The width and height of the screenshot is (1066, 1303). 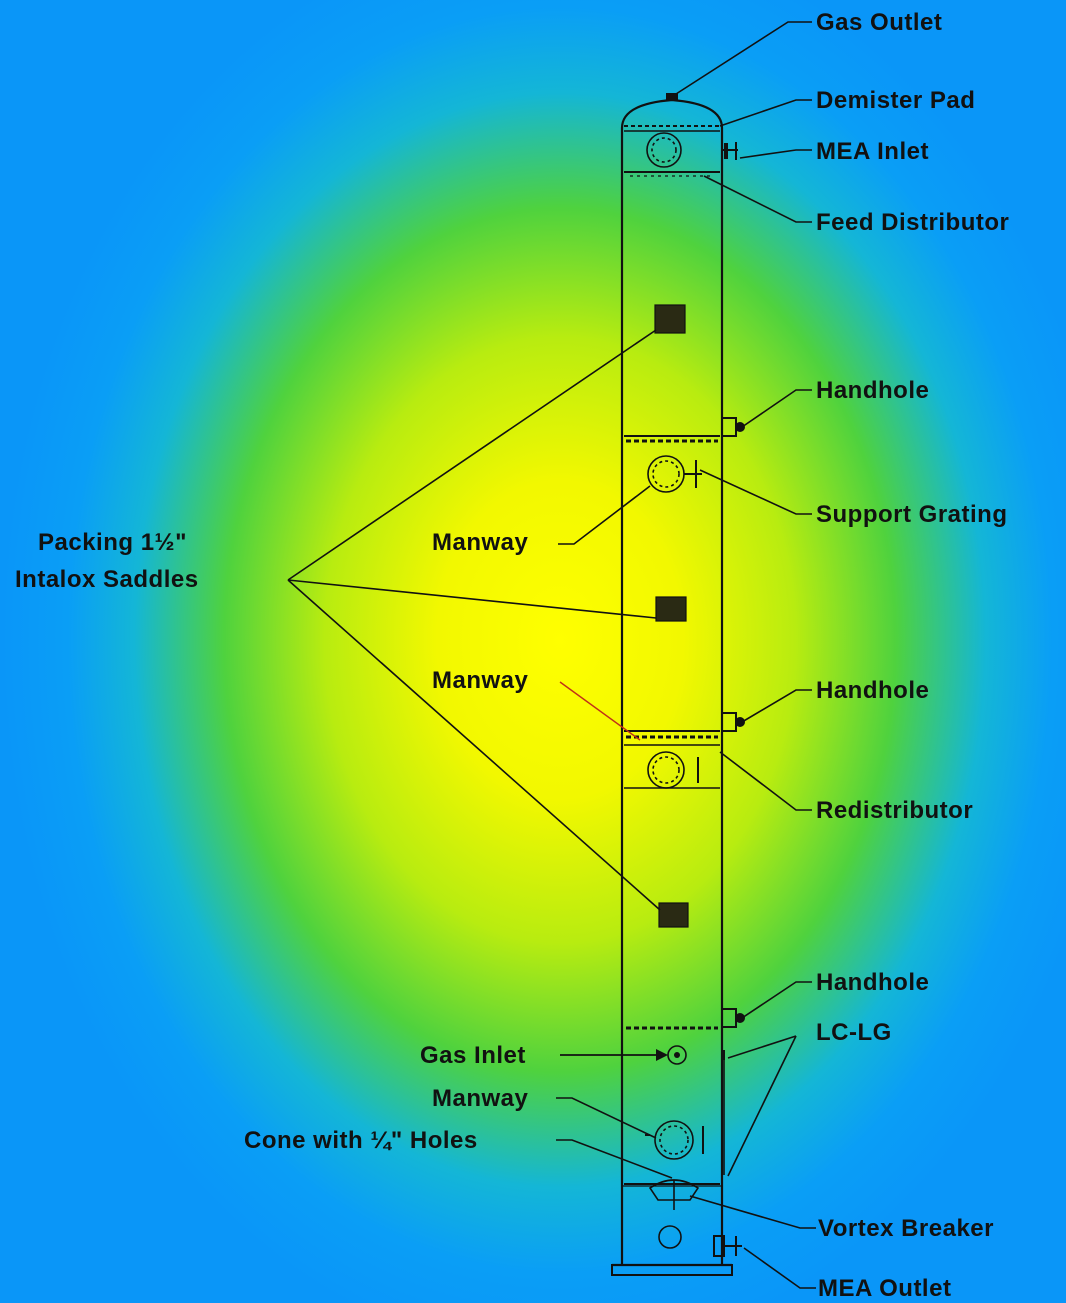 What do you see at coordinates (730, 151) in the screenshot?
I see `mea-inlet-nozzle` at bounding box center [730, 151].